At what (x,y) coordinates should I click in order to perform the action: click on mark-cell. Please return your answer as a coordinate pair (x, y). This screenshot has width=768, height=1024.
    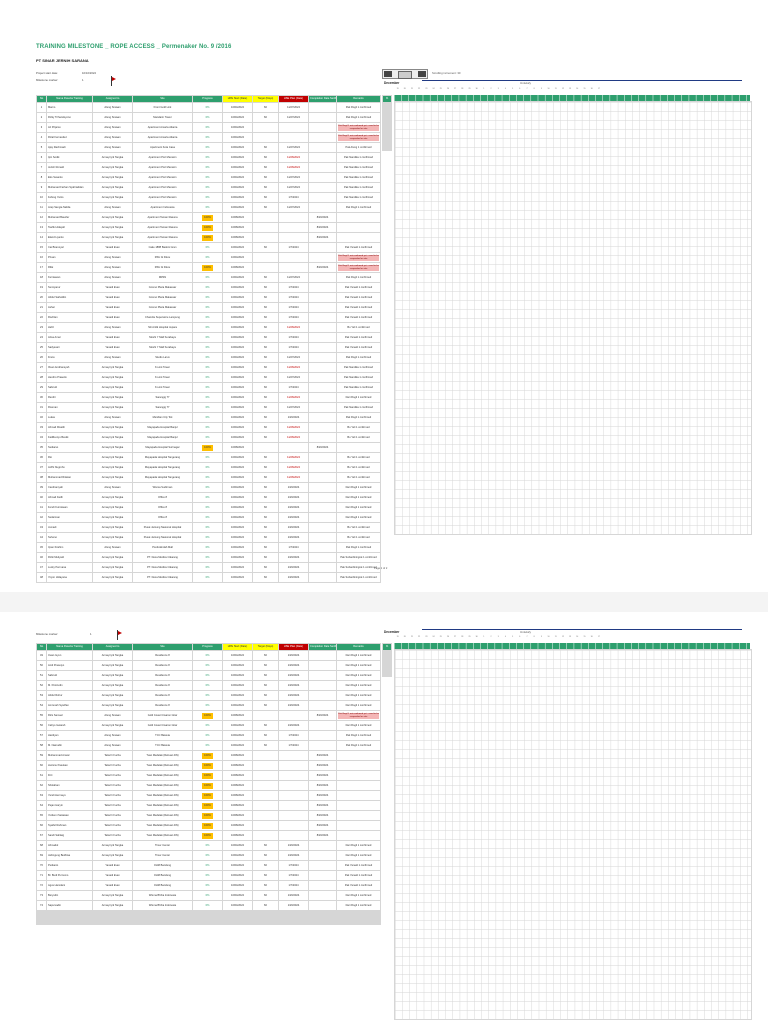
    Looking at the image, I should click on (387, 150).